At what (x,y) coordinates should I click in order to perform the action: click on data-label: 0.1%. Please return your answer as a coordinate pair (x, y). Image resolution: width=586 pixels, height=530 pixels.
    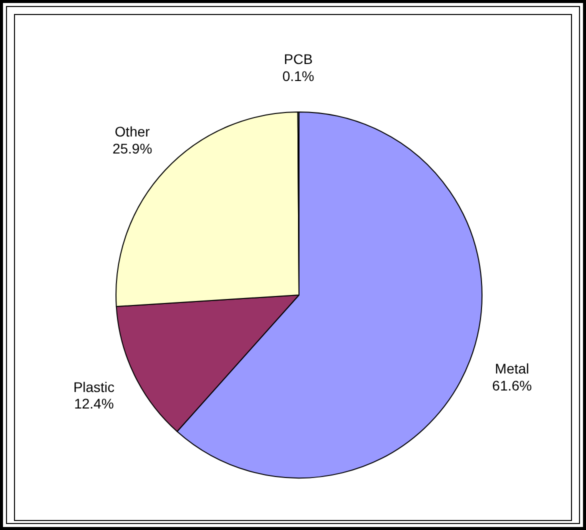
    Looking at the image, I should click on (298, 76).